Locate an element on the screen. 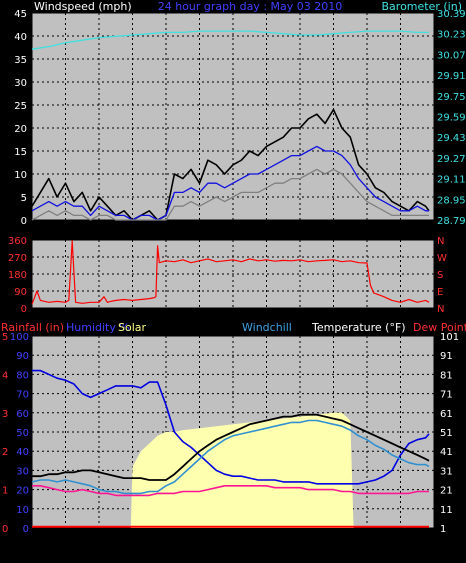  humidity-tick-label: 0 is located at coordinates (26, 529).